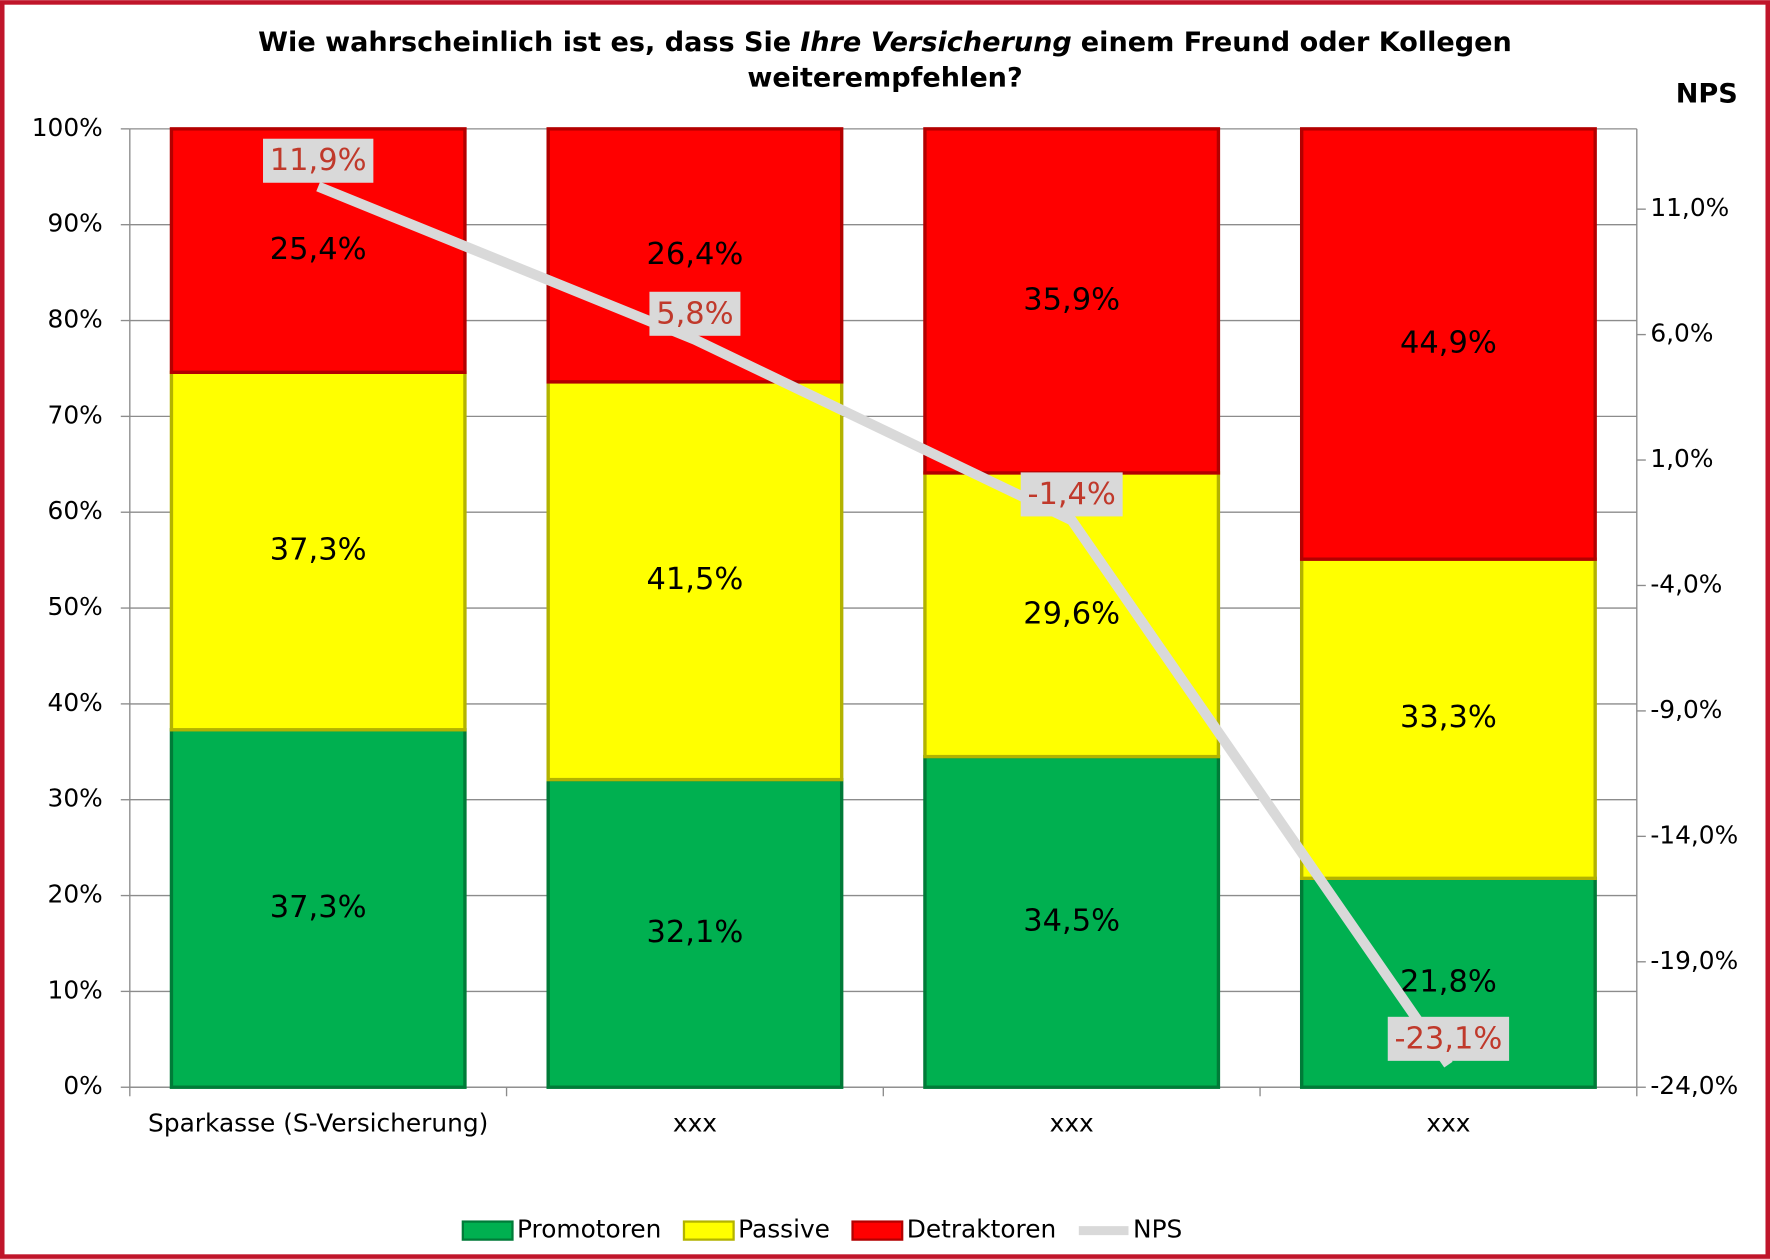 The height and width of the screenshot is (1259, 1770). What do you see at coordinates (1686, 709) in the screenshot?
I see `y2-tick-label: -9,0%` at bounding box center [1686, 709].